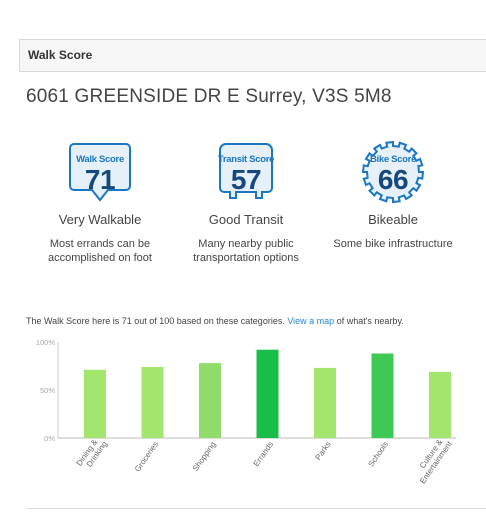 Image resolution: width=486 pixels, height=512 pixels. I want to click on bar-dining-drinking, so click(95, 403).